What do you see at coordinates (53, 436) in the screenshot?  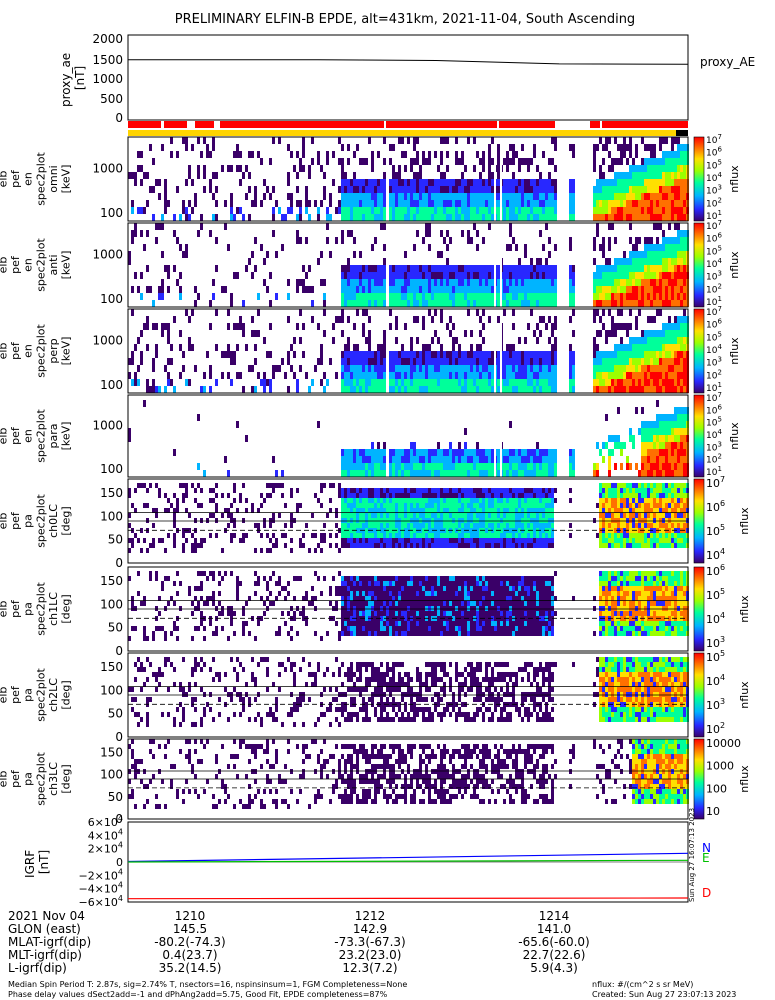 I see `panel-ylabel-line: para` at bounding box center [53, 436].